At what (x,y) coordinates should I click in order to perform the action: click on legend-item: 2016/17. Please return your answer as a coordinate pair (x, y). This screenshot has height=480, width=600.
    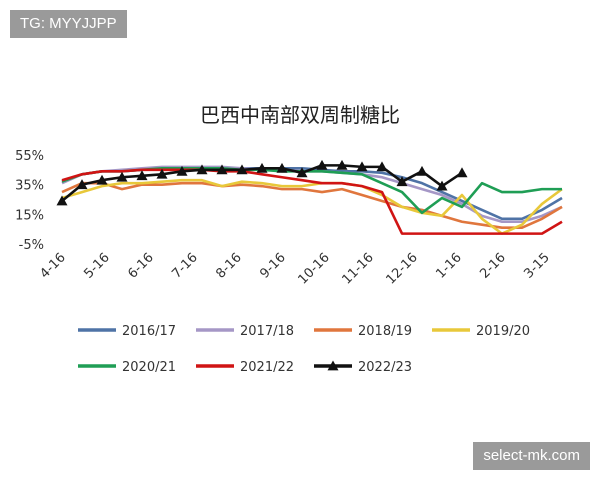
    Looking at the image, I should click on (127, 331).